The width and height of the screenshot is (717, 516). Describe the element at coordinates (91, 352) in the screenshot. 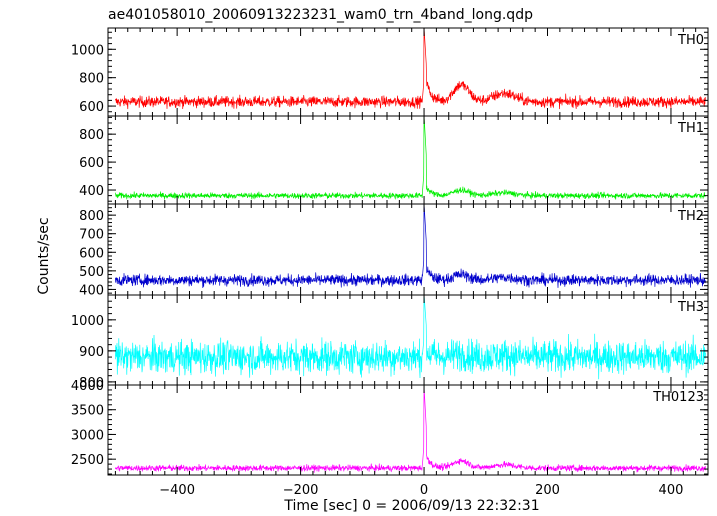

I see `y-tick-label: 900` at that location.